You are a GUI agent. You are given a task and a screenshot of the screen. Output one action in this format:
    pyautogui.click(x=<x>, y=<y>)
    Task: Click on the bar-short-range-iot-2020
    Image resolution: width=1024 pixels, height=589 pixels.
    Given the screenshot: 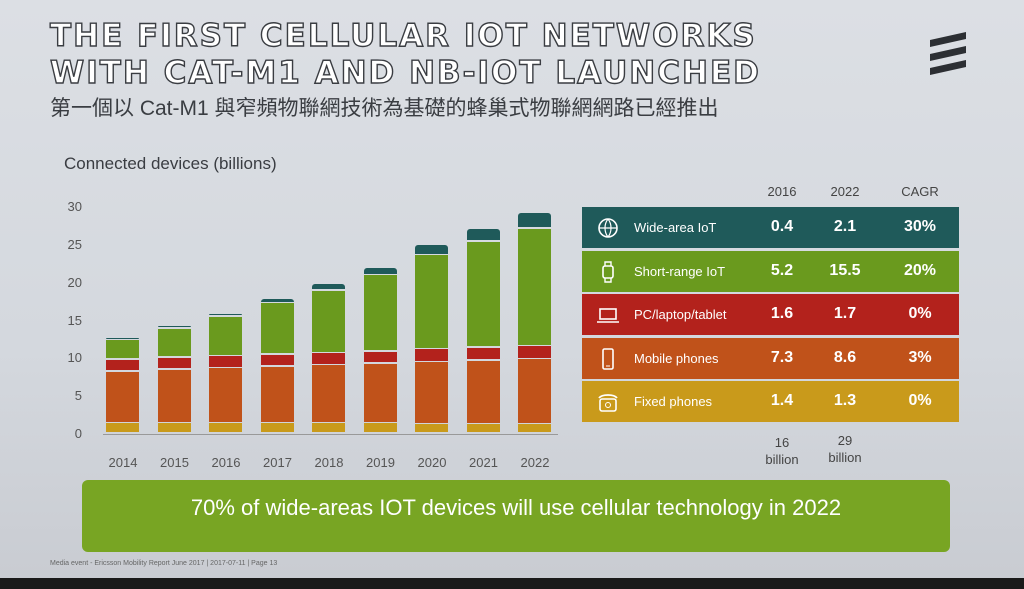 What is the action you would take?
    pyautogui.click(x=431, y=301)
    